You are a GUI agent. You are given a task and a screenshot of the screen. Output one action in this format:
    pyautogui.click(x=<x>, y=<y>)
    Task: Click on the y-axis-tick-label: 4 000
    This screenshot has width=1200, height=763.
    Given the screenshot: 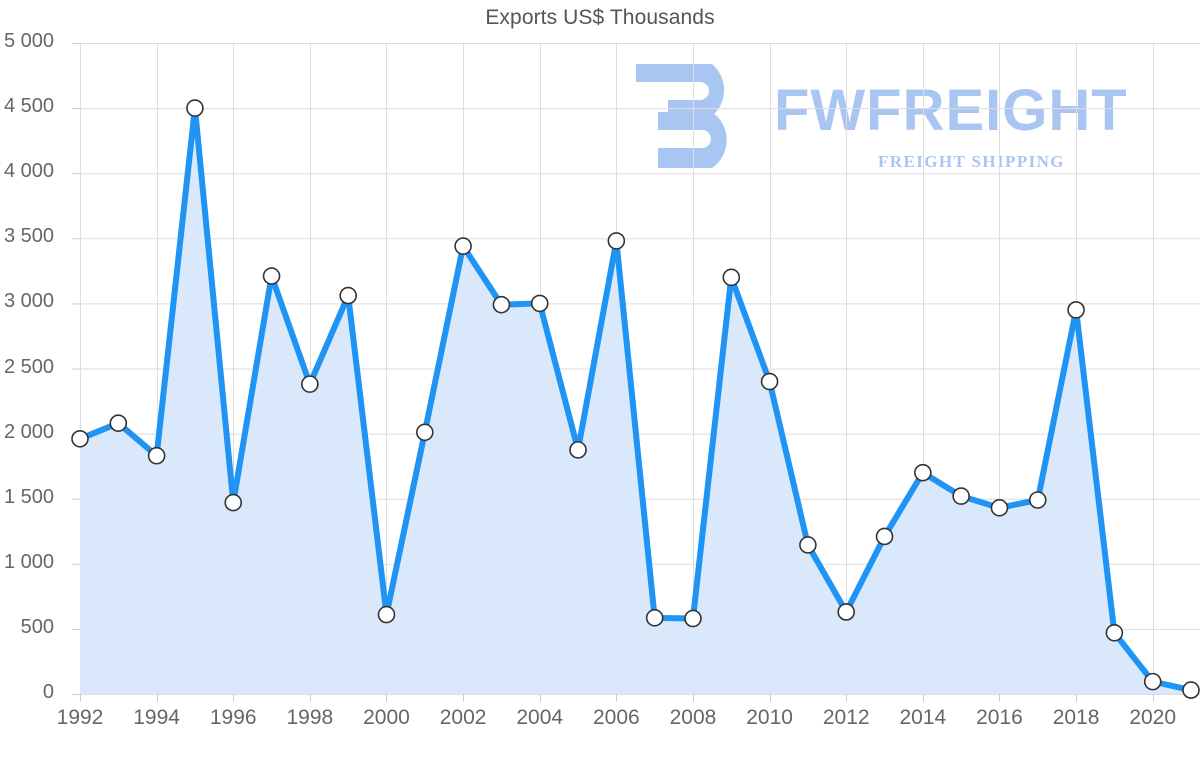 What is the action you would take?
    pyautogui.click(x=28, y=171)
    